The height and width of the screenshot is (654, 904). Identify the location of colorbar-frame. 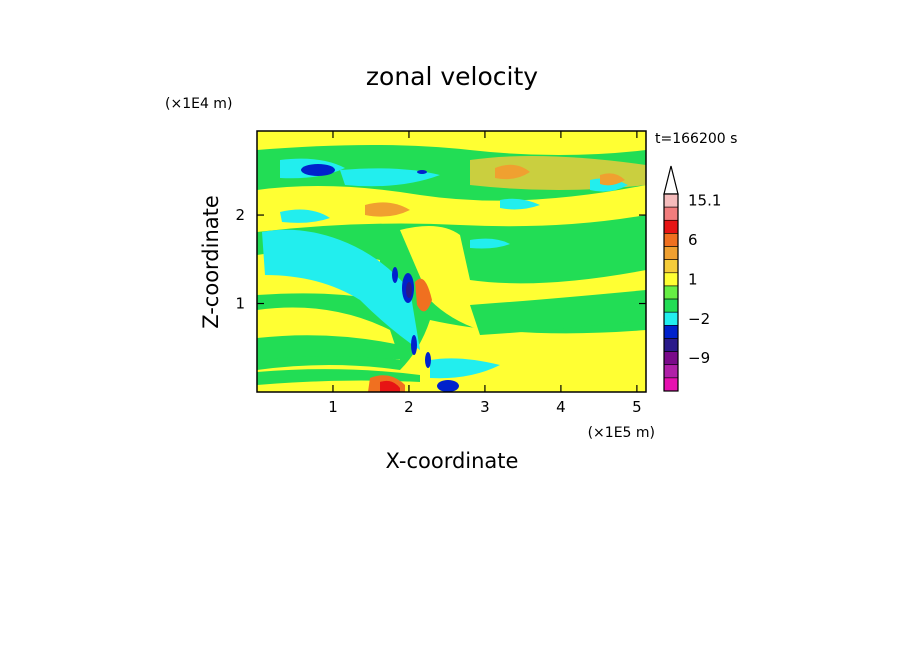
(671, 292).